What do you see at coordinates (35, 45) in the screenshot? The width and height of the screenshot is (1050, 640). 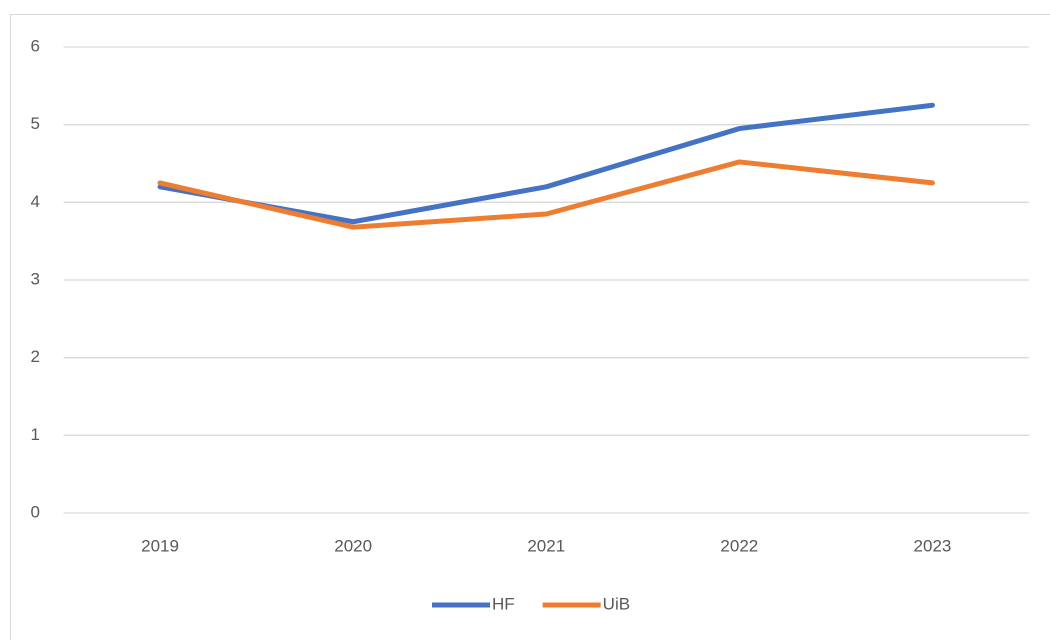 I see `y-tick-label: 6` at bounding box center [35, 45].